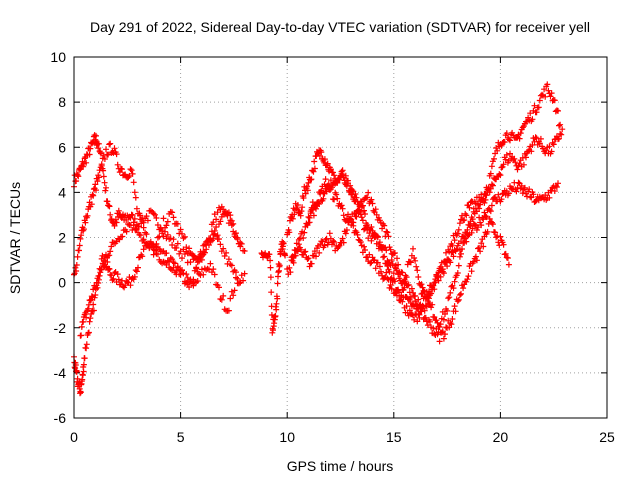 This screenshot has height=480, width=640. Describe the element at coordinates (74, 437) in the screenshot. I see `x-tick-label: 0` at that location.